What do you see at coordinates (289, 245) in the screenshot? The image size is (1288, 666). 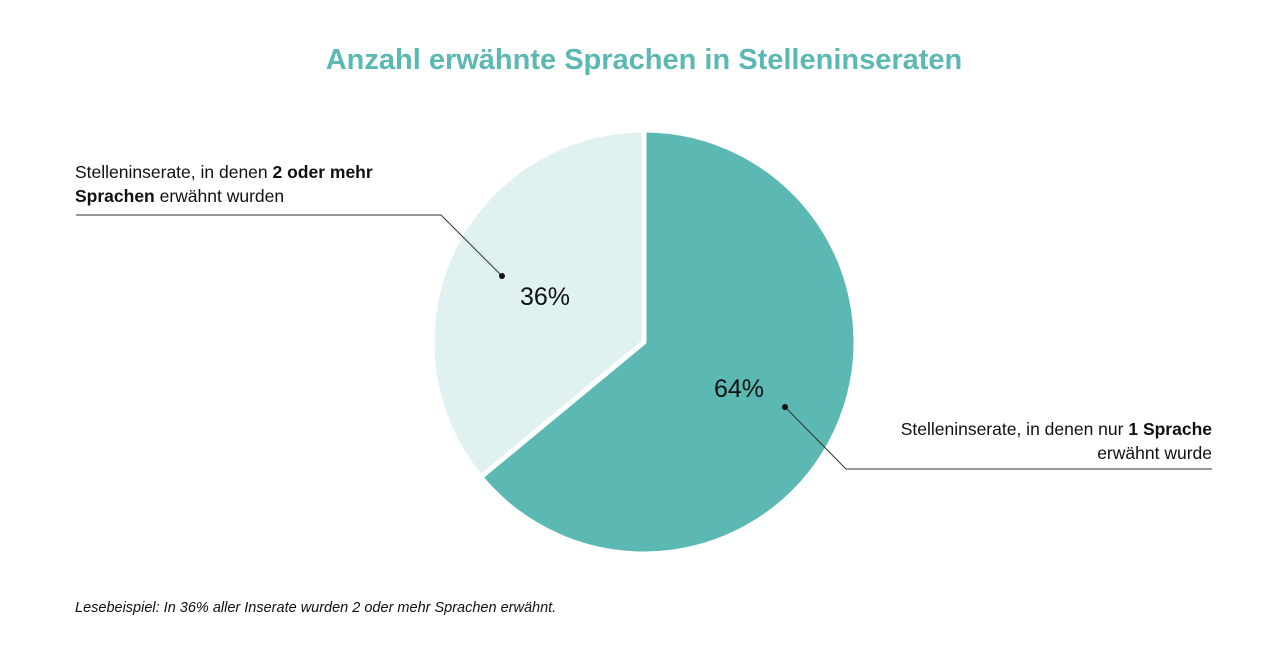 I see `leader-line-multi-language` at bounding box center [289, 245].